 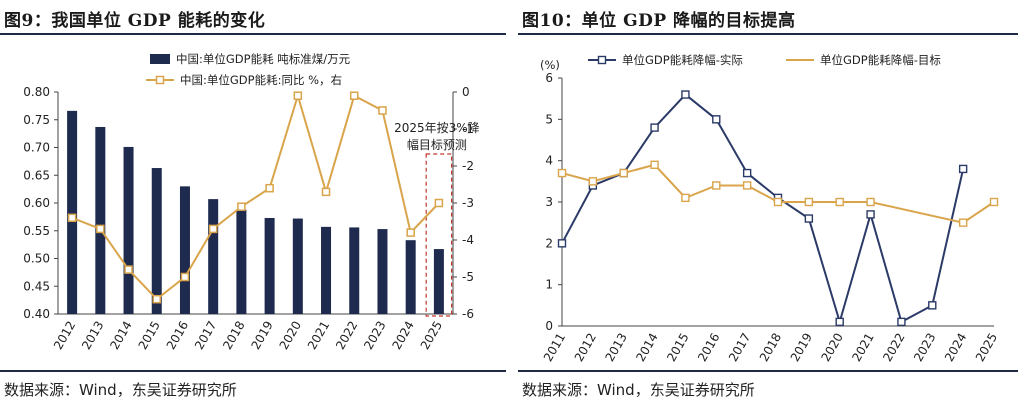 What do you see at coordinates (468, 240) in the screenshot?
I see `right-y-tick-label: -4` at bounding box center [468, 240].